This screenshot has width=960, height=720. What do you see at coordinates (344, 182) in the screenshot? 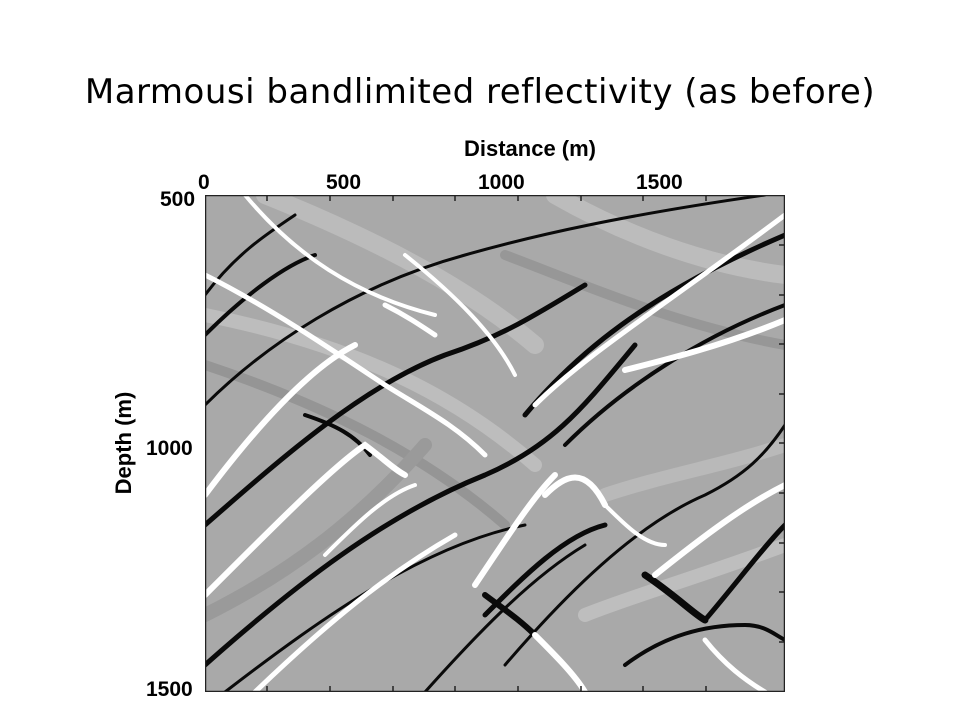
I see `x-tick-label: 500` at bounding box center [344, 182].